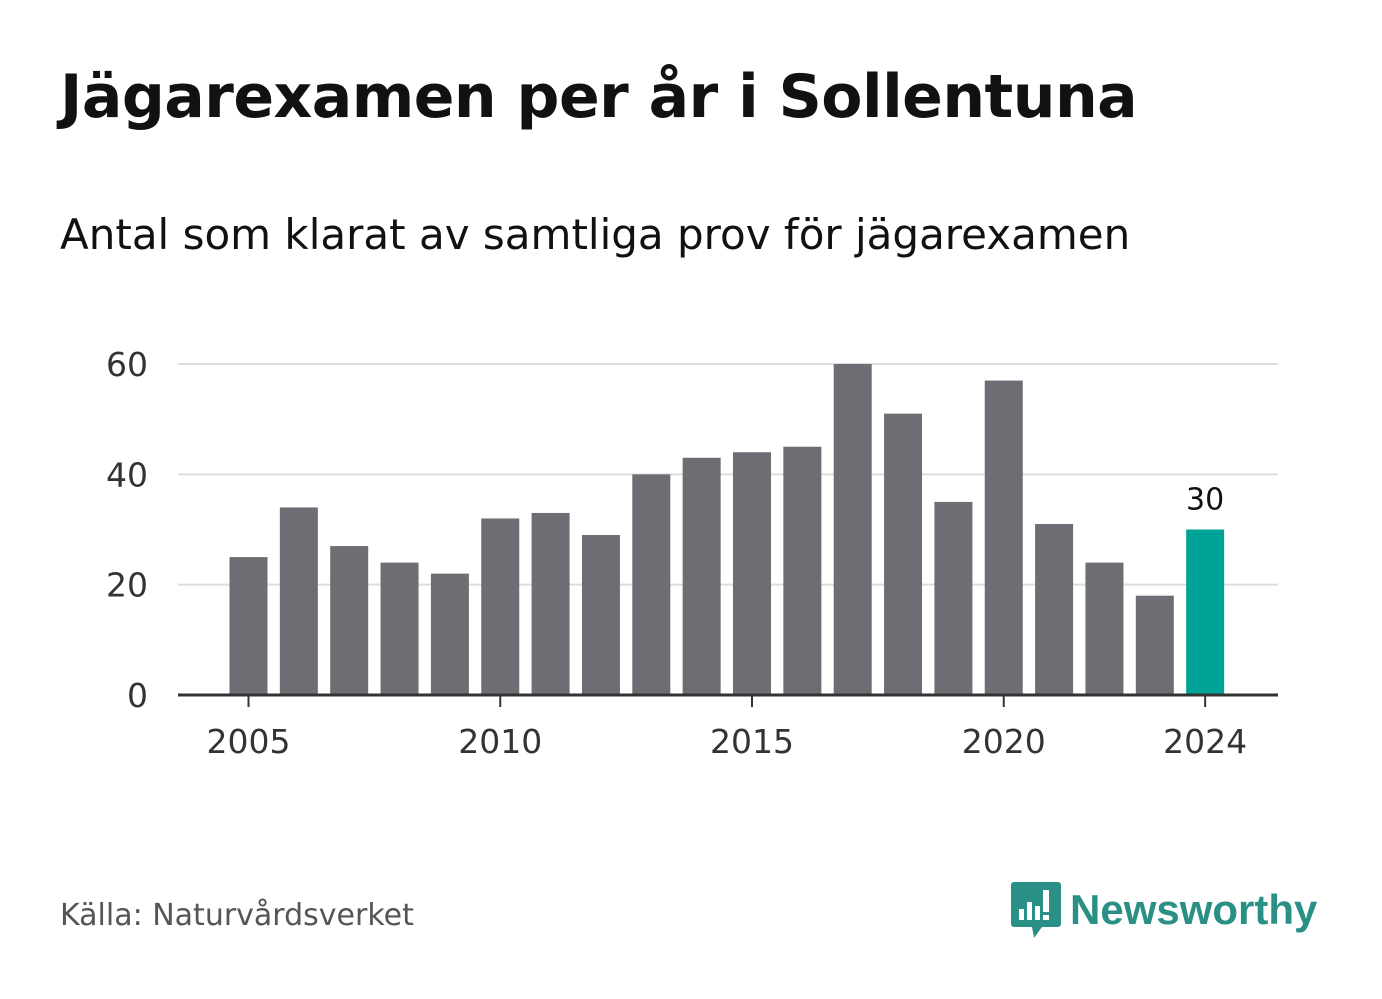 This screenshot has height=999, width=1382. What do you see at coordinates (1205, 741) in the screenshot?
I see `x-tick-label: 2024` at bounding box center [1205, 741].